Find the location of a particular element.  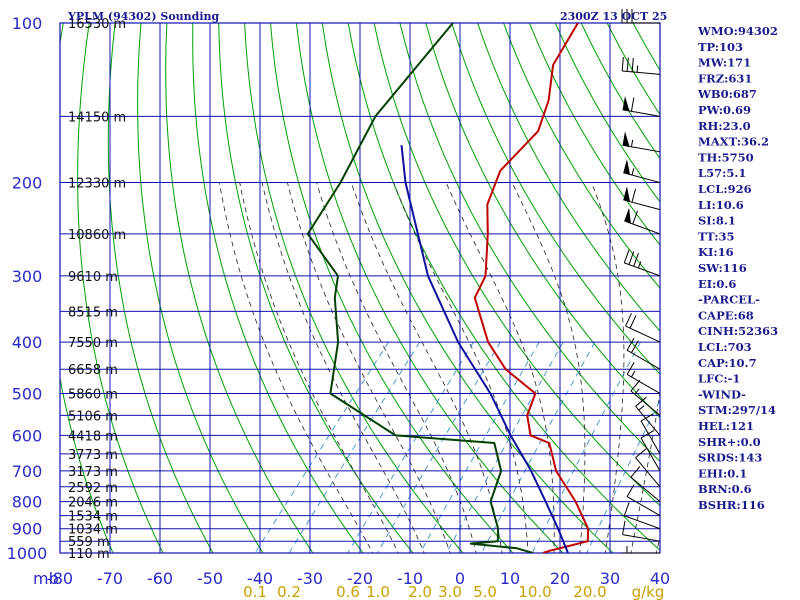

sounding-index: TP:103 is located at coordinates (720, 47).